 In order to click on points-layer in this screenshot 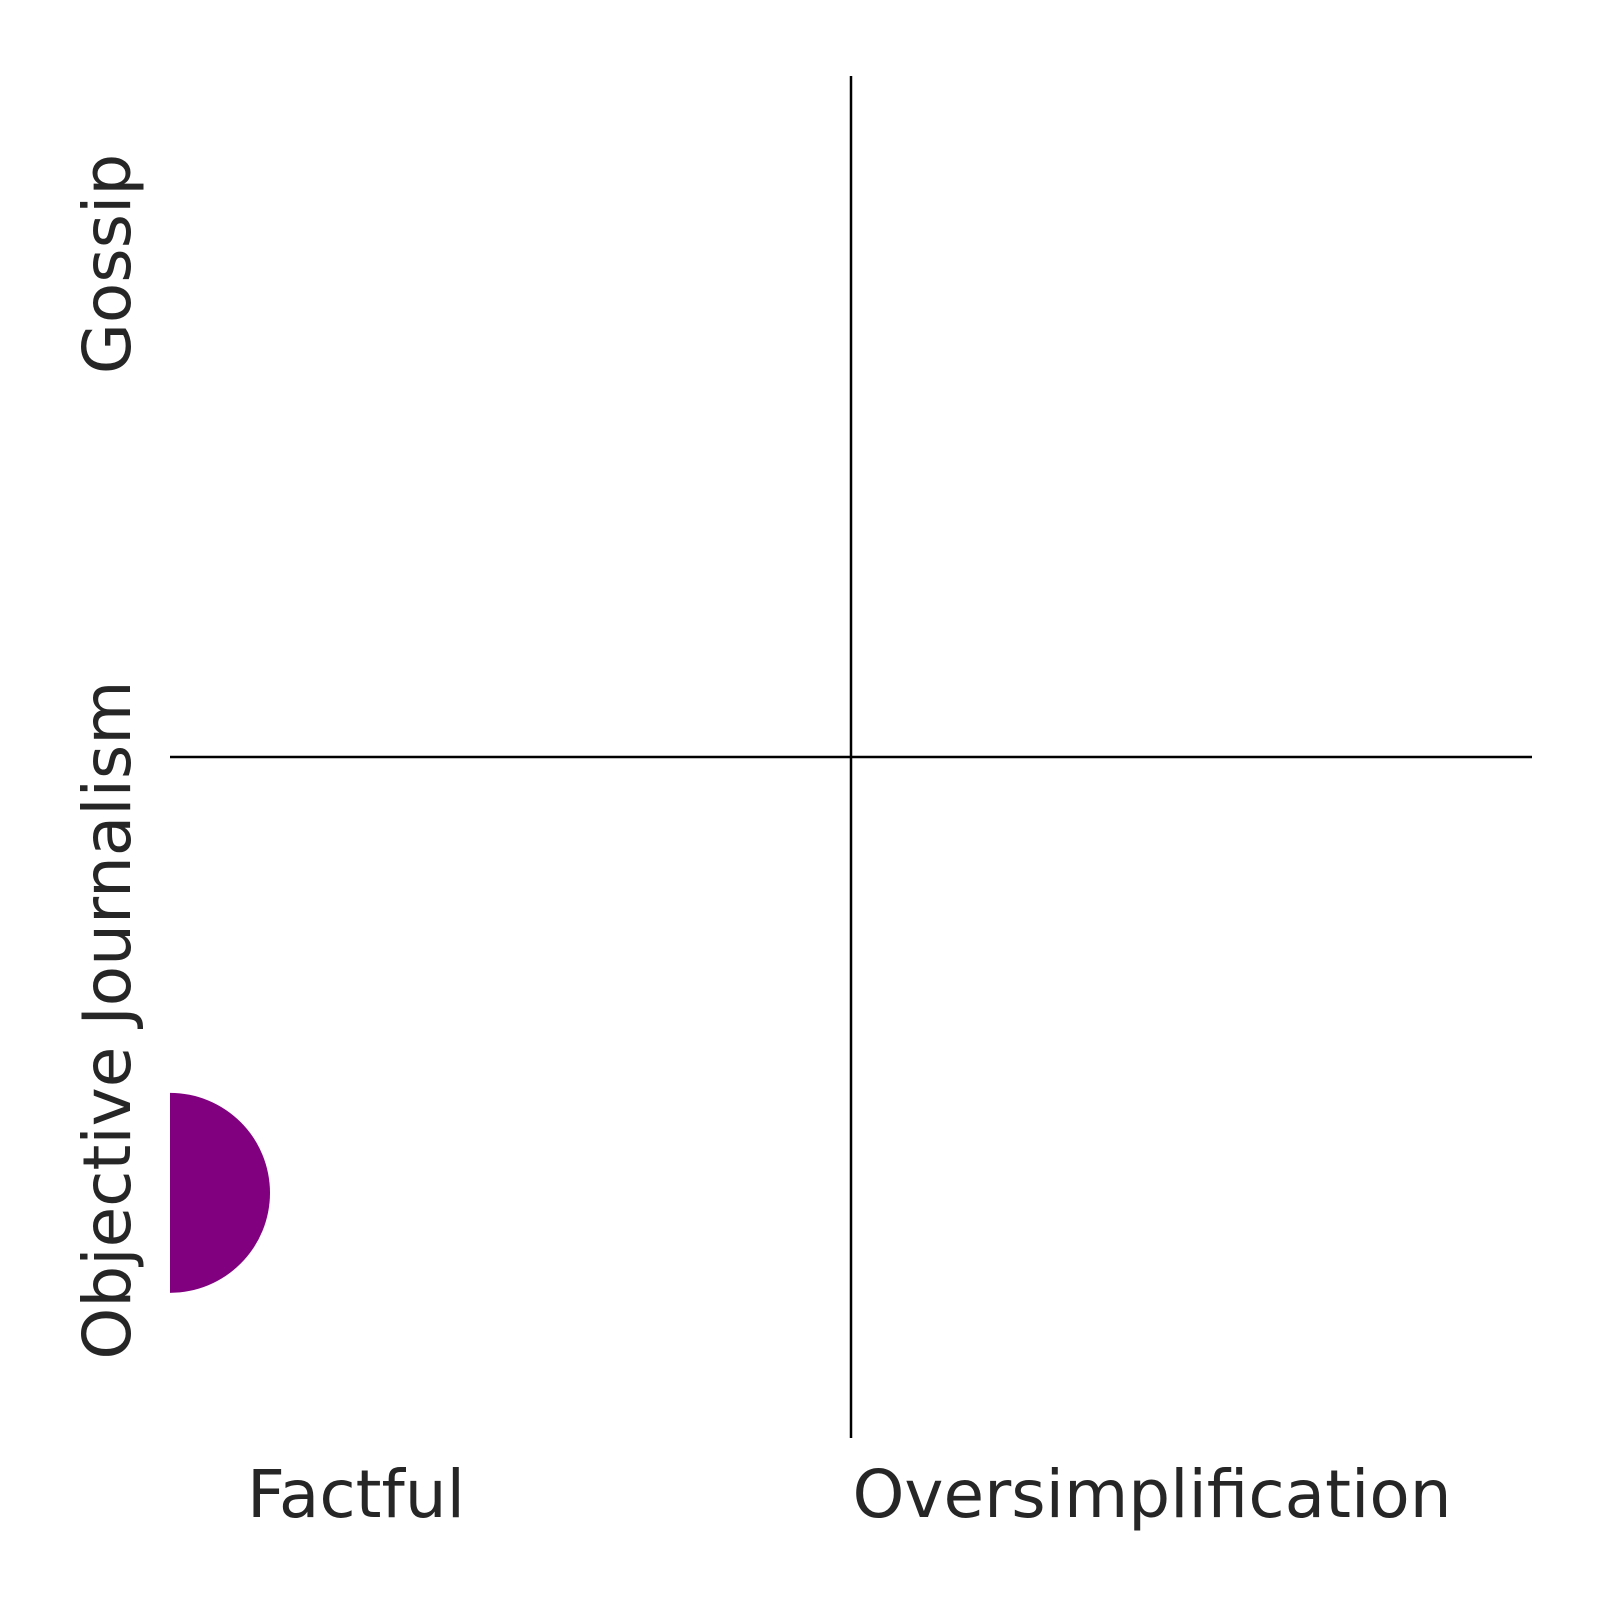, I will do `click(220, 1192)`.